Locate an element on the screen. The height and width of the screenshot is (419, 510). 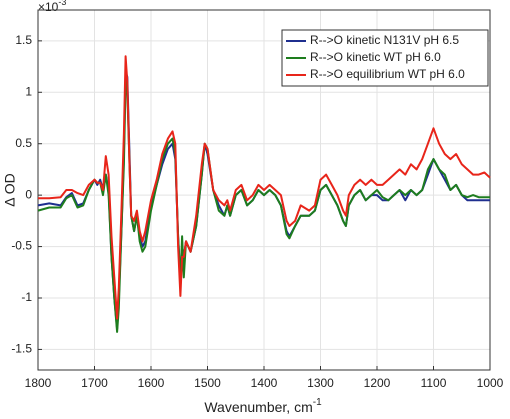
x-tick-label: 1000 is located at coordinates (490, 383).